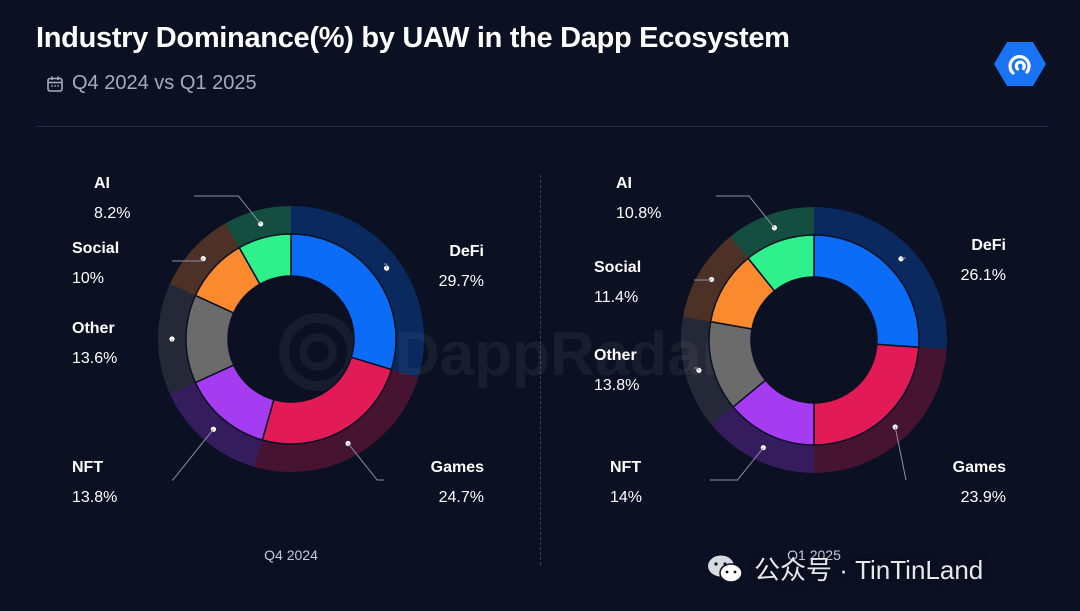  I want to click on label-value-games: 24.7%, so click(461, 497).